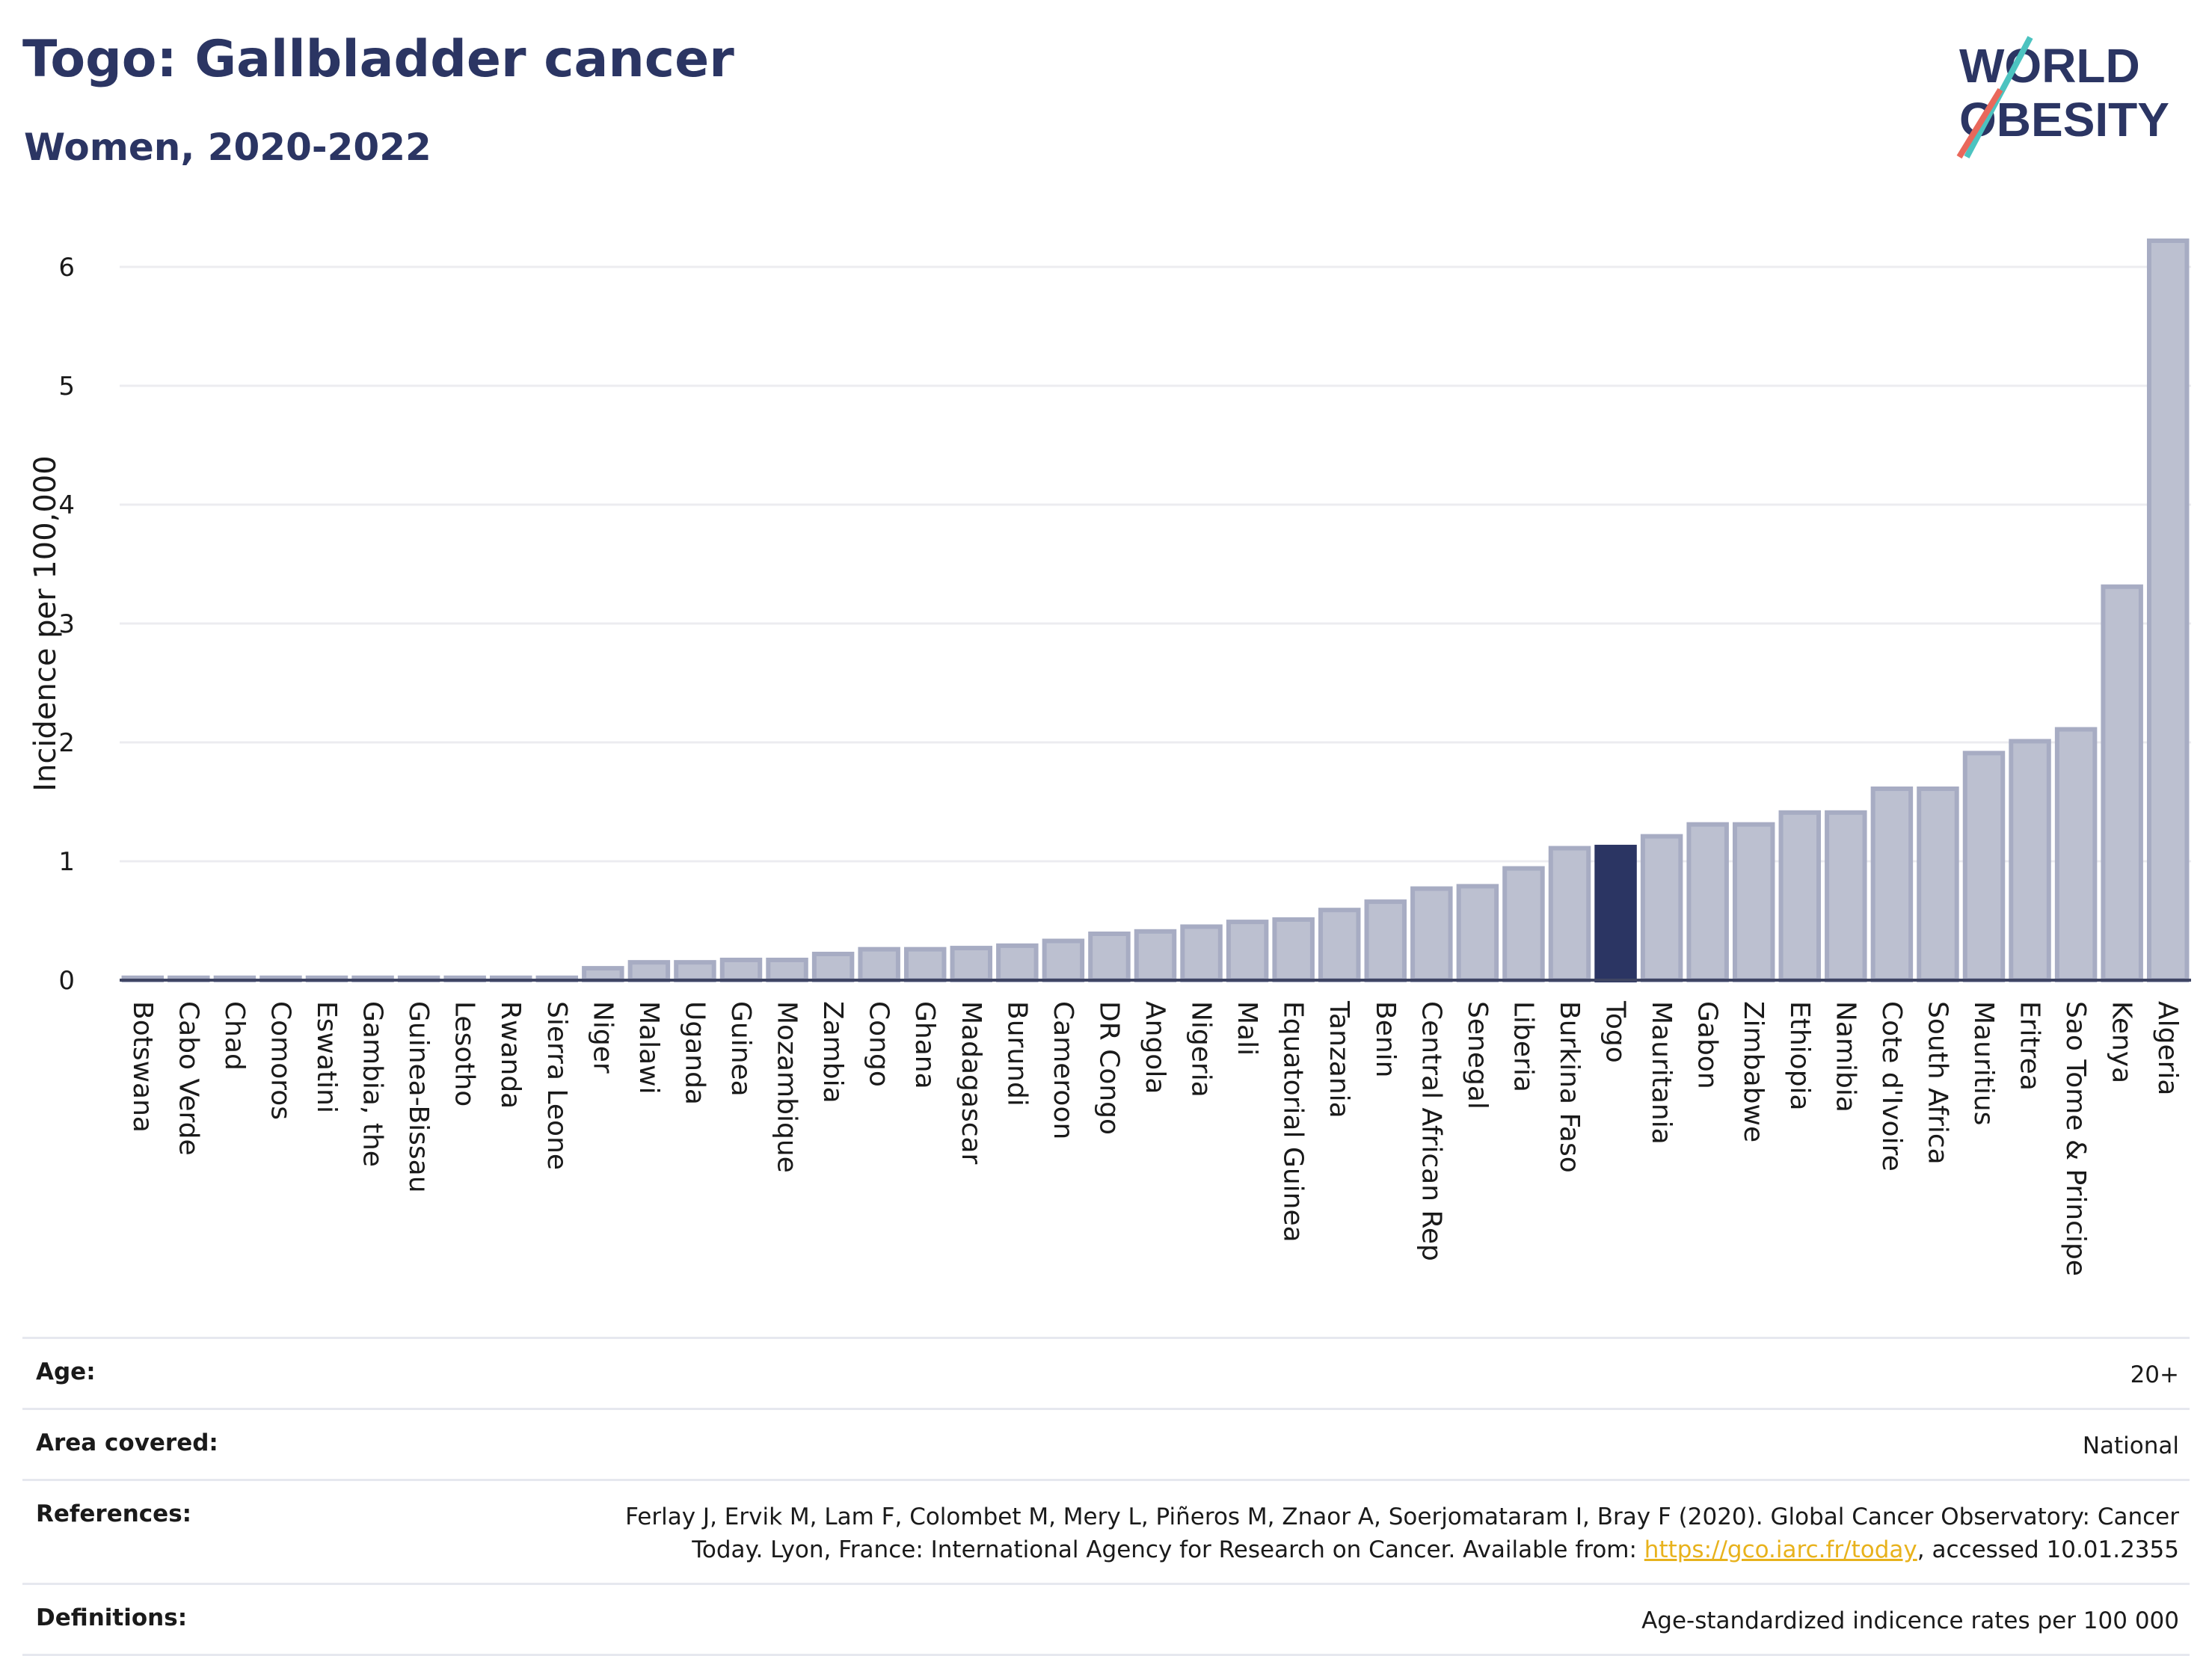  I want to click on x-tick-label: Cote d'Ivoire, so click(1891, 1086).